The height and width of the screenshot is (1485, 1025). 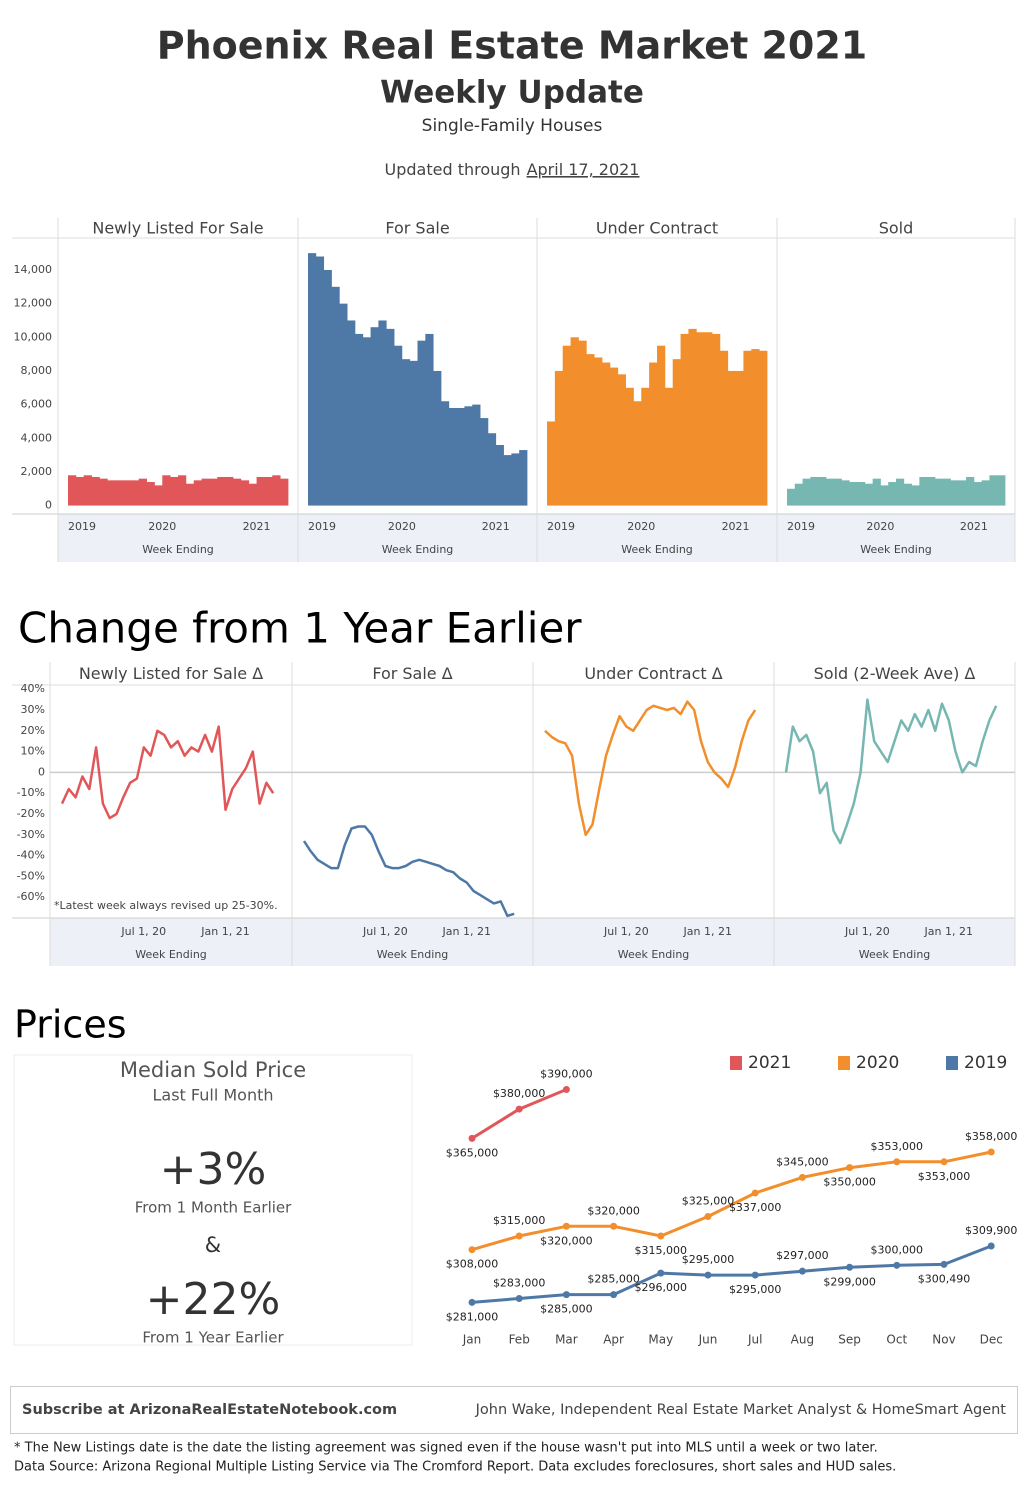 What do you see at coordinates (33, 269) in the screenshot?
I see `y-tick-label: 14,000` at bounding box center [33, 269].